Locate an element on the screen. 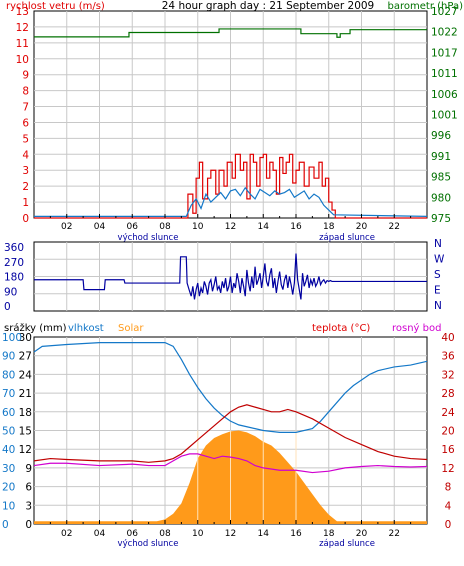 The image size is (464, 566). y-tick-label: 70 is located at coordinates (8, 394).